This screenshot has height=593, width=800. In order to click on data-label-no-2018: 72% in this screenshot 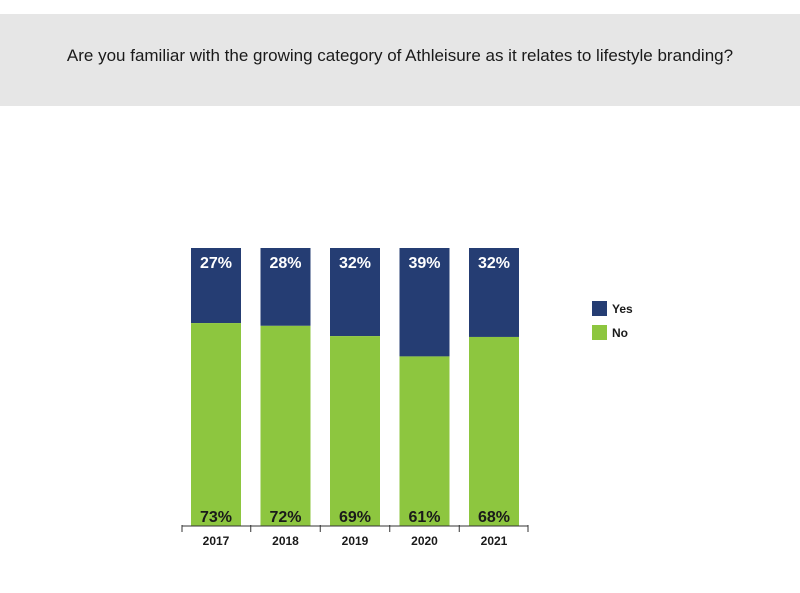, I will do `click(285, 517)`.